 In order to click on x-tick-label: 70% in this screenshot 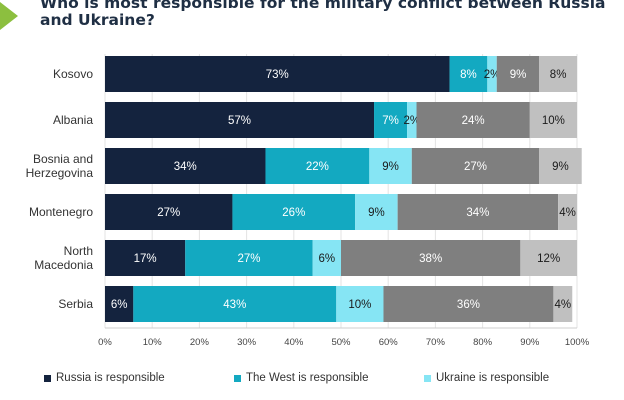, I will do `click(436, 342)`.